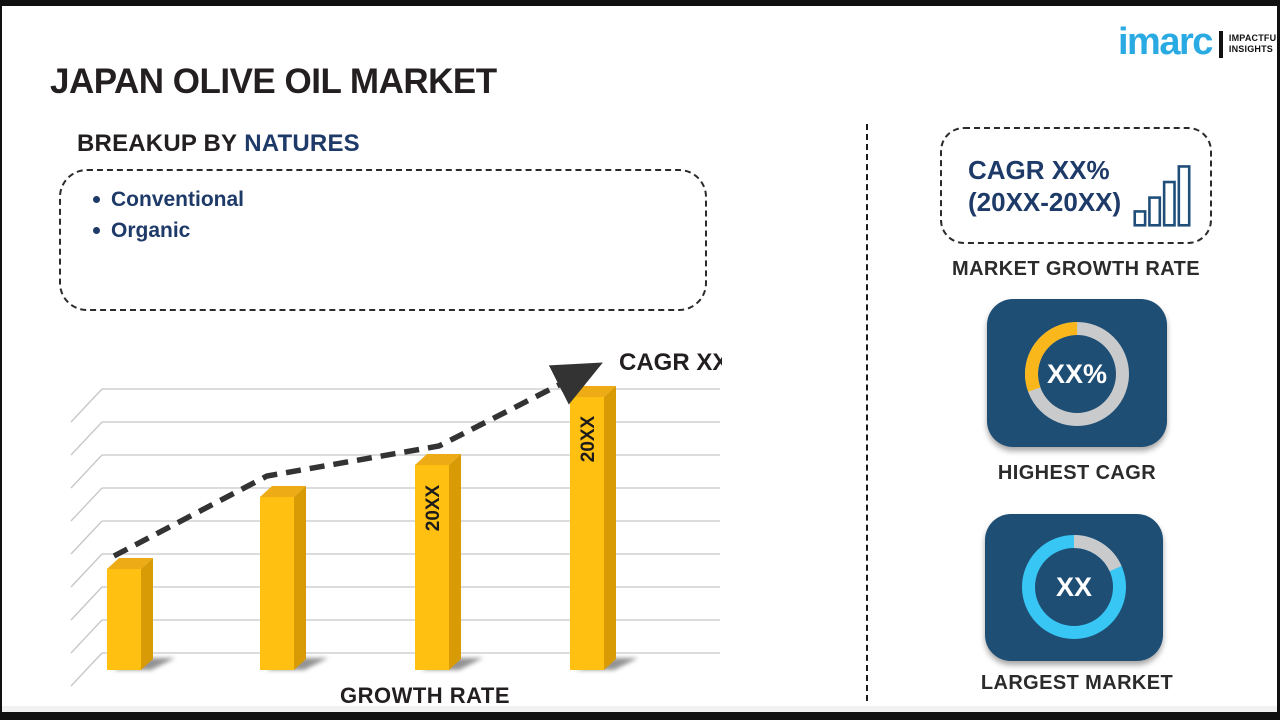 The height and width of the screenshot is (720, 1280). I want to click on x-axis-label: GROWTH RATE, so click(425, 695).